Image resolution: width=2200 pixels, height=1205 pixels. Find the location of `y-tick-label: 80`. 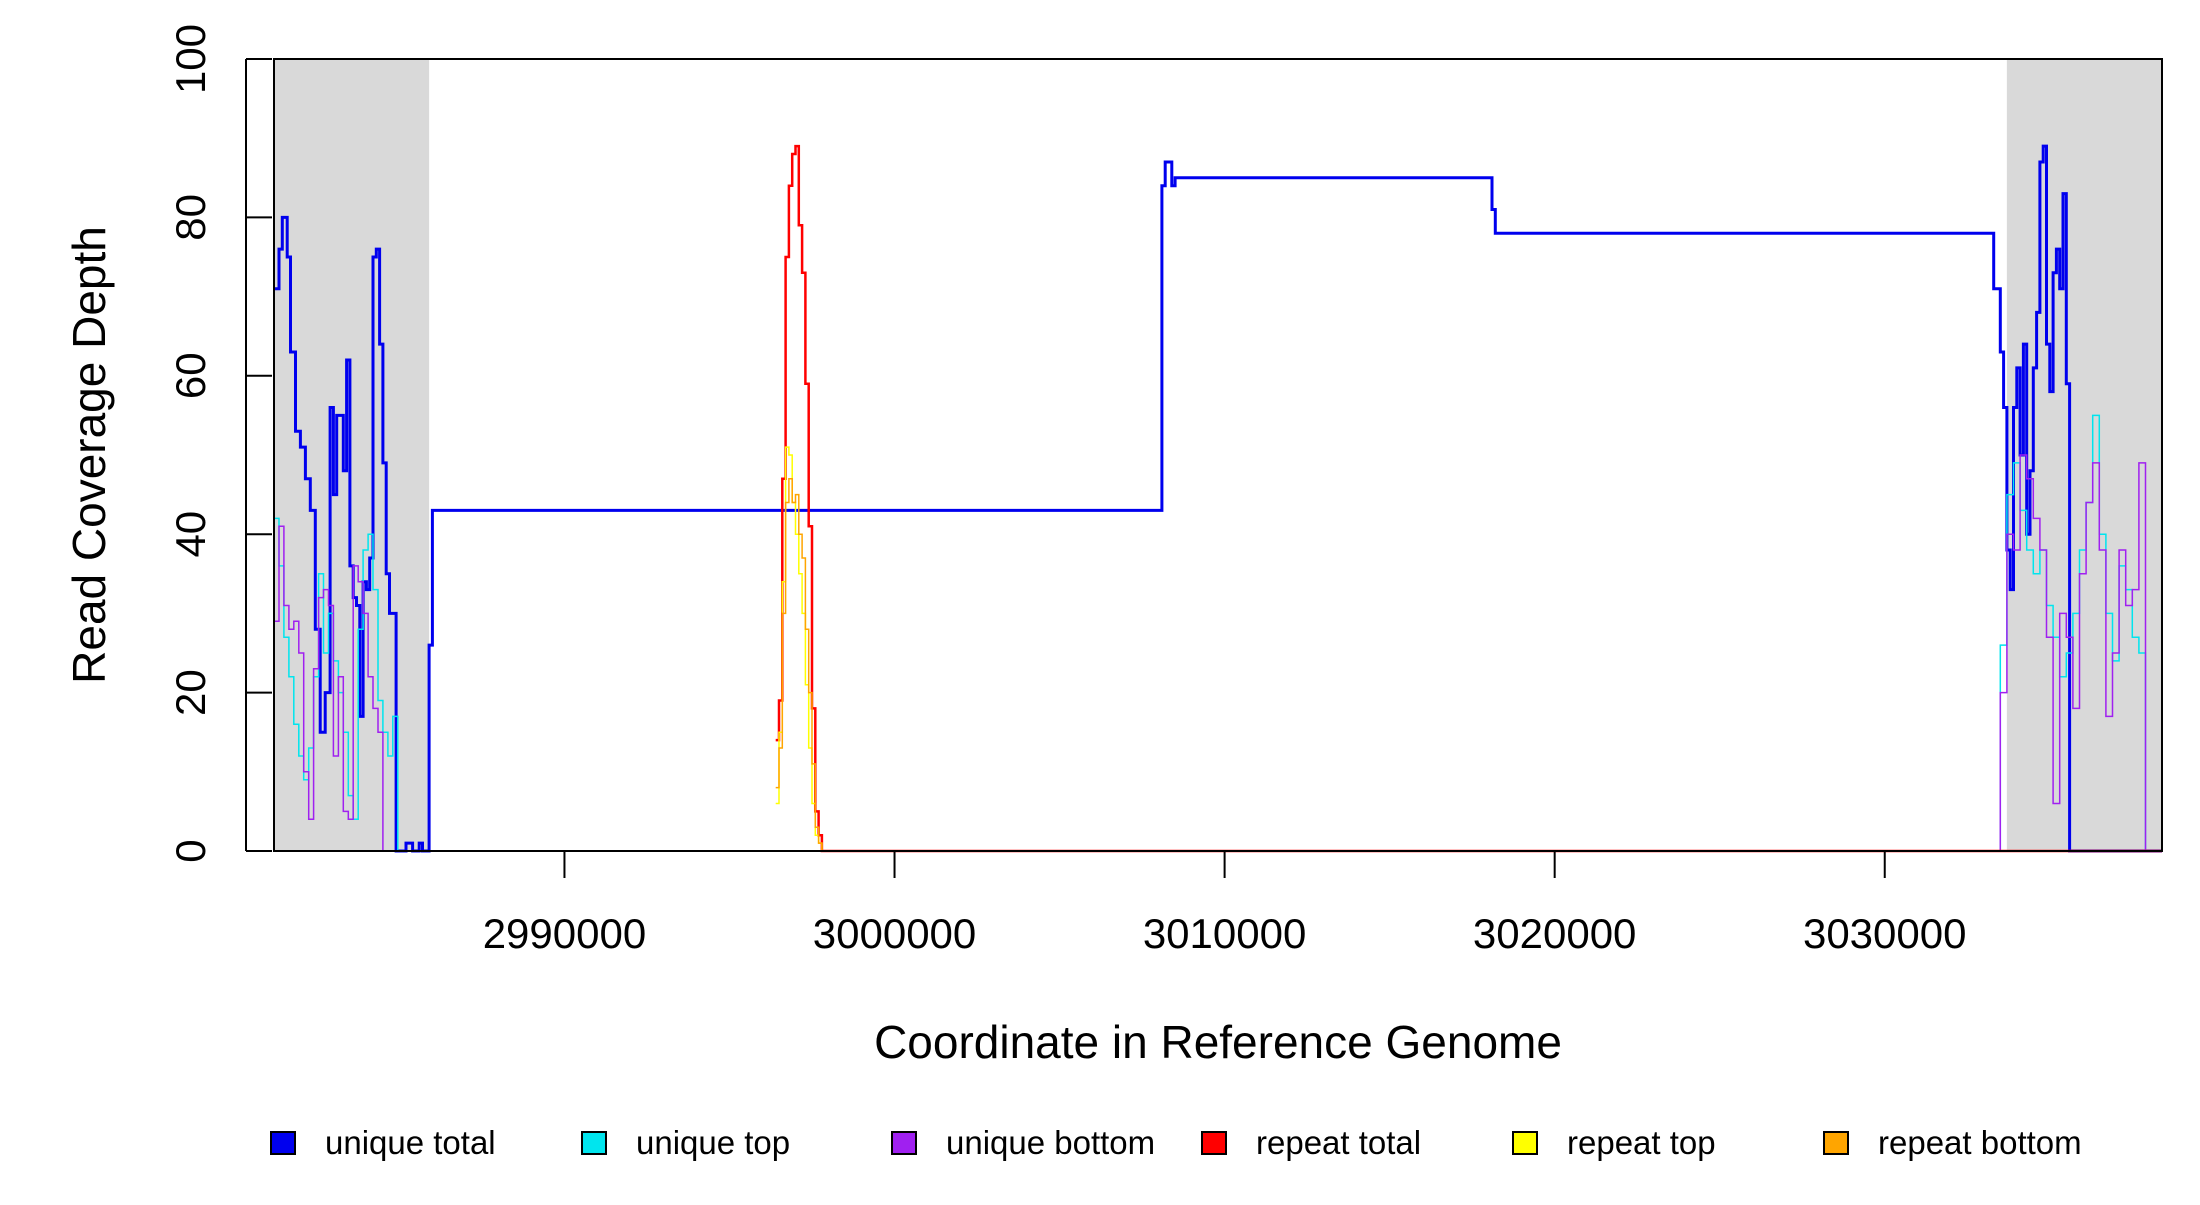

y-tick-label: 80 is located at coordinates (190, 217).